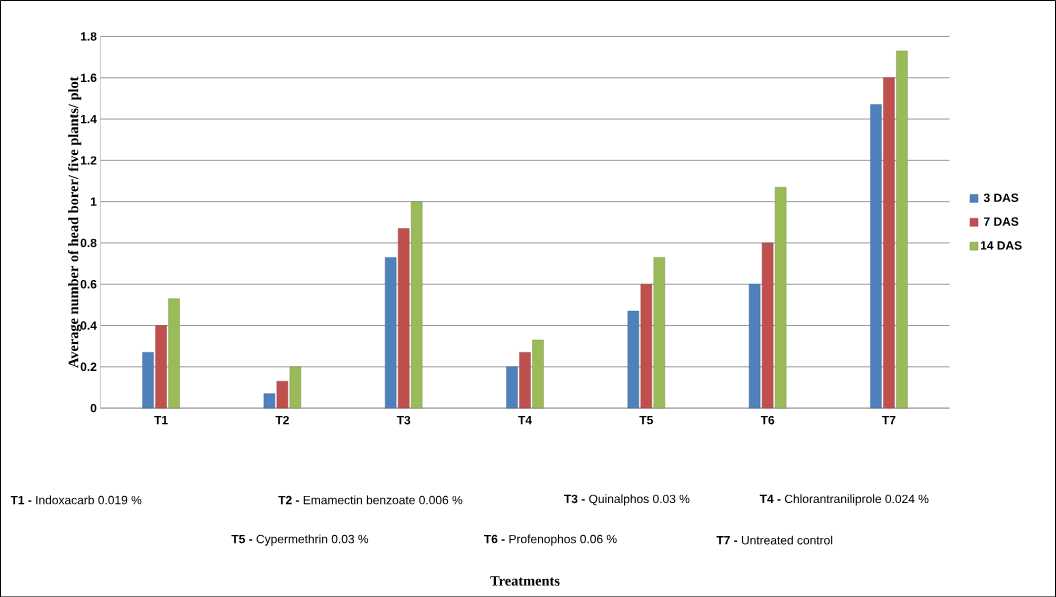  Describe the element at coordinates (1001, 221) in the screenshot. I see `legend-label: 7 DAS` at that location.